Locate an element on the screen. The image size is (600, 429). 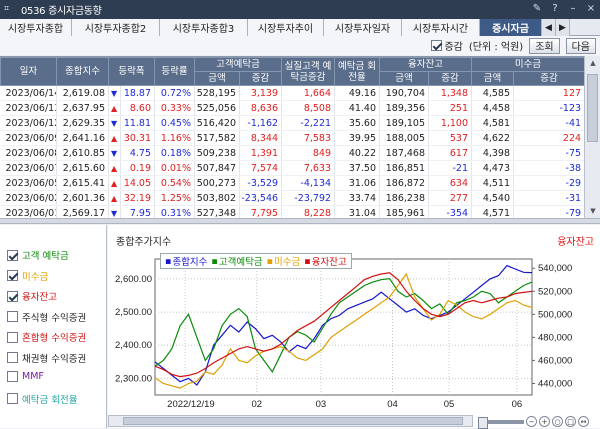
column-header: 등락폭 is located at coordinates (131, 71).